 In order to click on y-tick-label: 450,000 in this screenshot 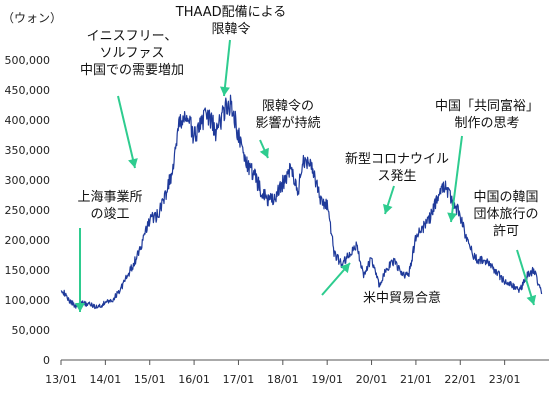, I will do `click(28, 90)`.